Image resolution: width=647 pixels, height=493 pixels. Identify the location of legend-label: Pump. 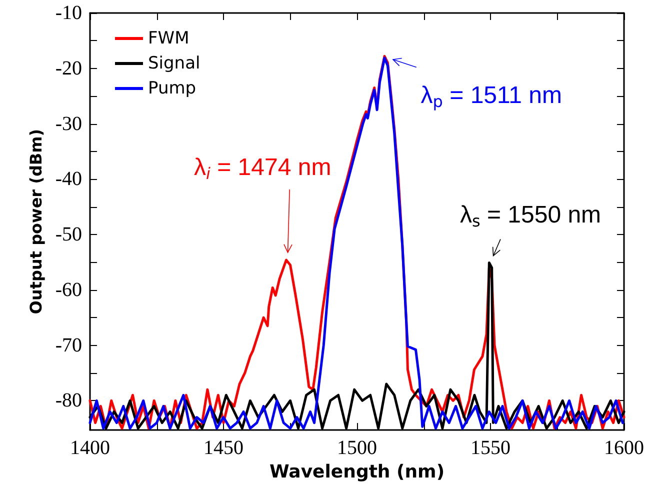
(172, 88).